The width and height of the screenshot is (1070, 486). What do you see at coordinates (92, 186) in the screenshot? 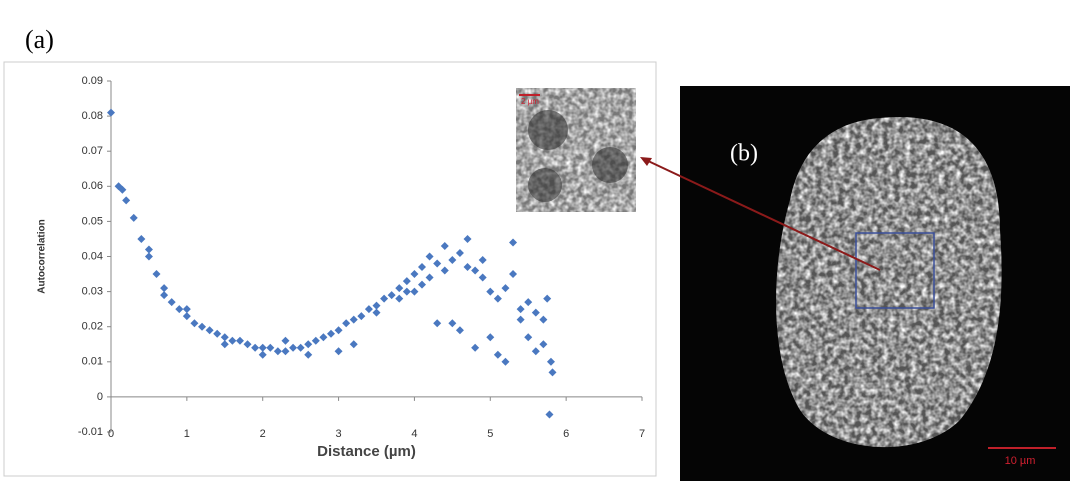
I see `y-tick-label: 0.06` at bounding box center [92, 186].